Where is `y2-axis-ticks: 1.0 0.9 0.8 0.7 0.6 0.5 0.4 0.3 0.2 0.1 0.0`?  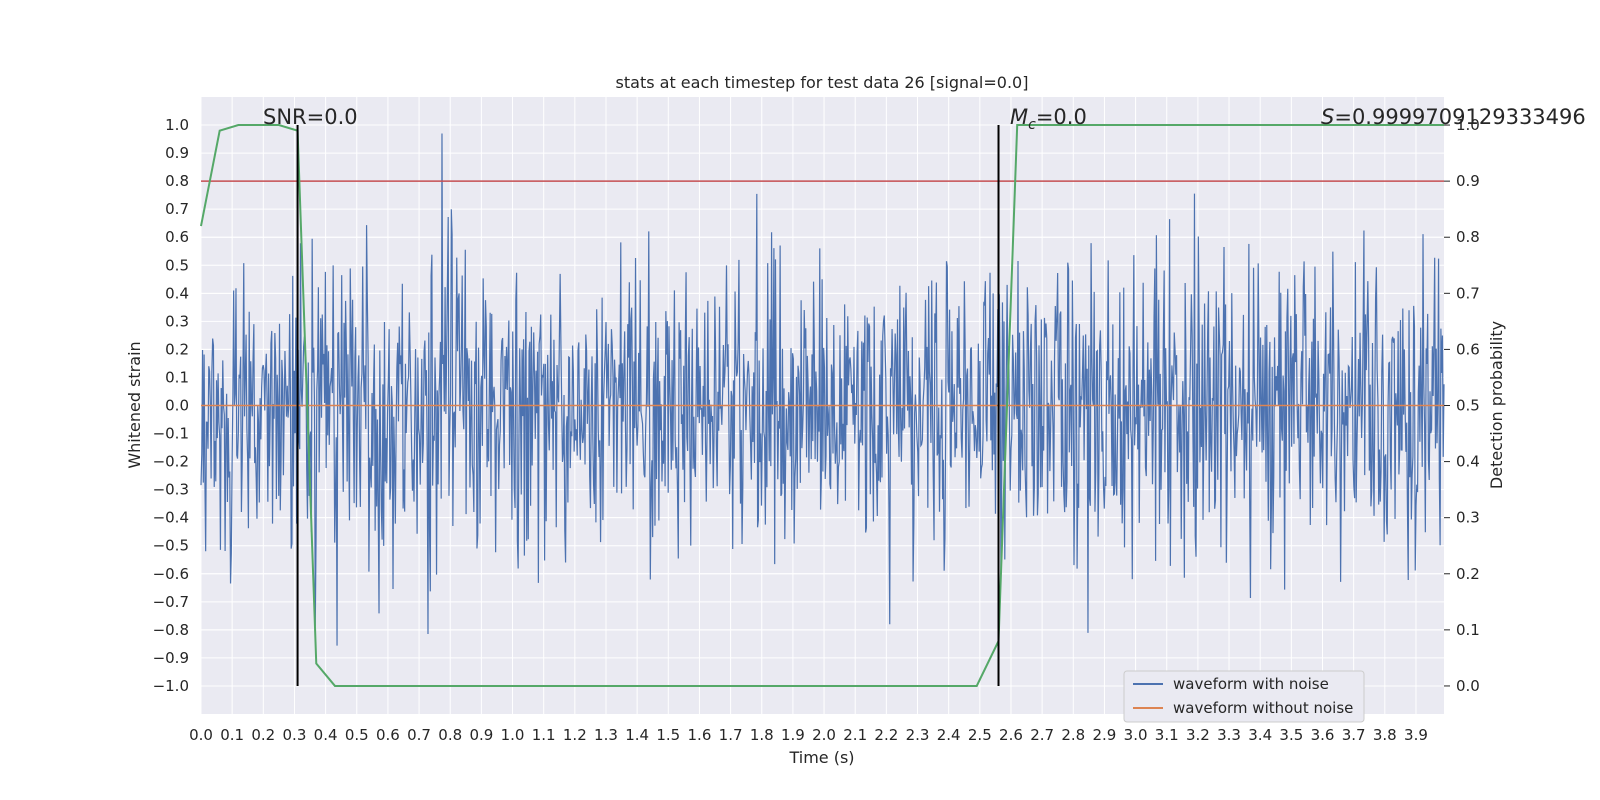
y2-axis-ticks: 1.0 0.9 0.8 0.7 0.6 0.5 0.4 0.3 0.2 0.1 0.0 is located at coordinates (1462, 405).